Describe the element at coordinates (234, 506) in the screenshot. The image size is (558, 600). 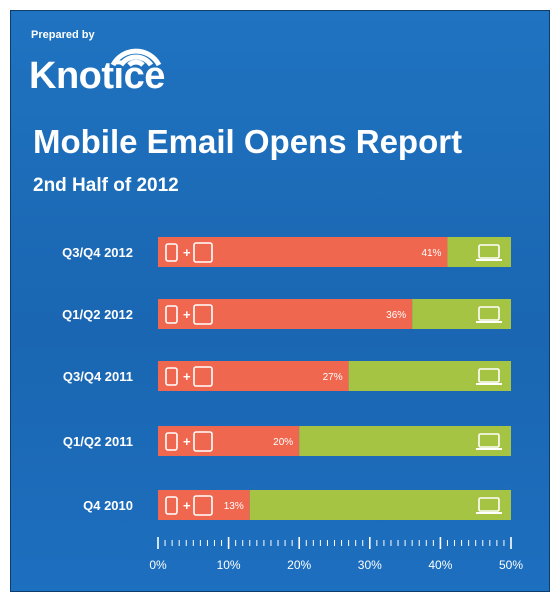
I see `data-label: 13%` at that location.